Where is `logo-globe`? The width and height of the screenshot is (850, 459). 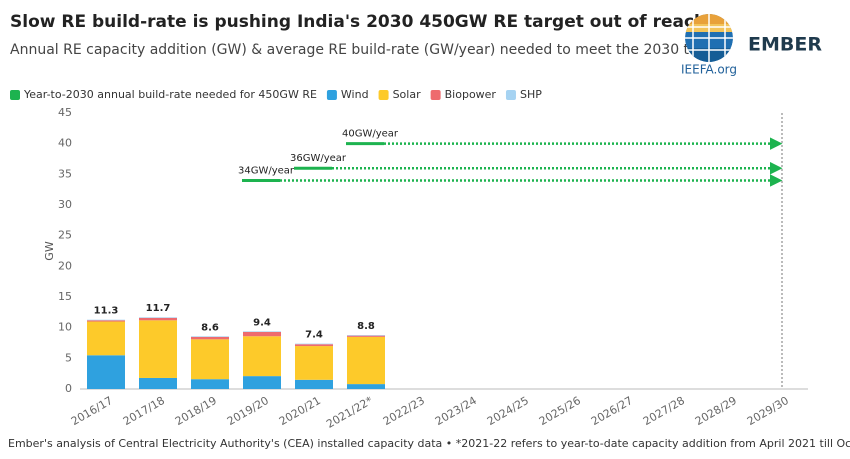 logo-globe is located at coordinates (709, 38).